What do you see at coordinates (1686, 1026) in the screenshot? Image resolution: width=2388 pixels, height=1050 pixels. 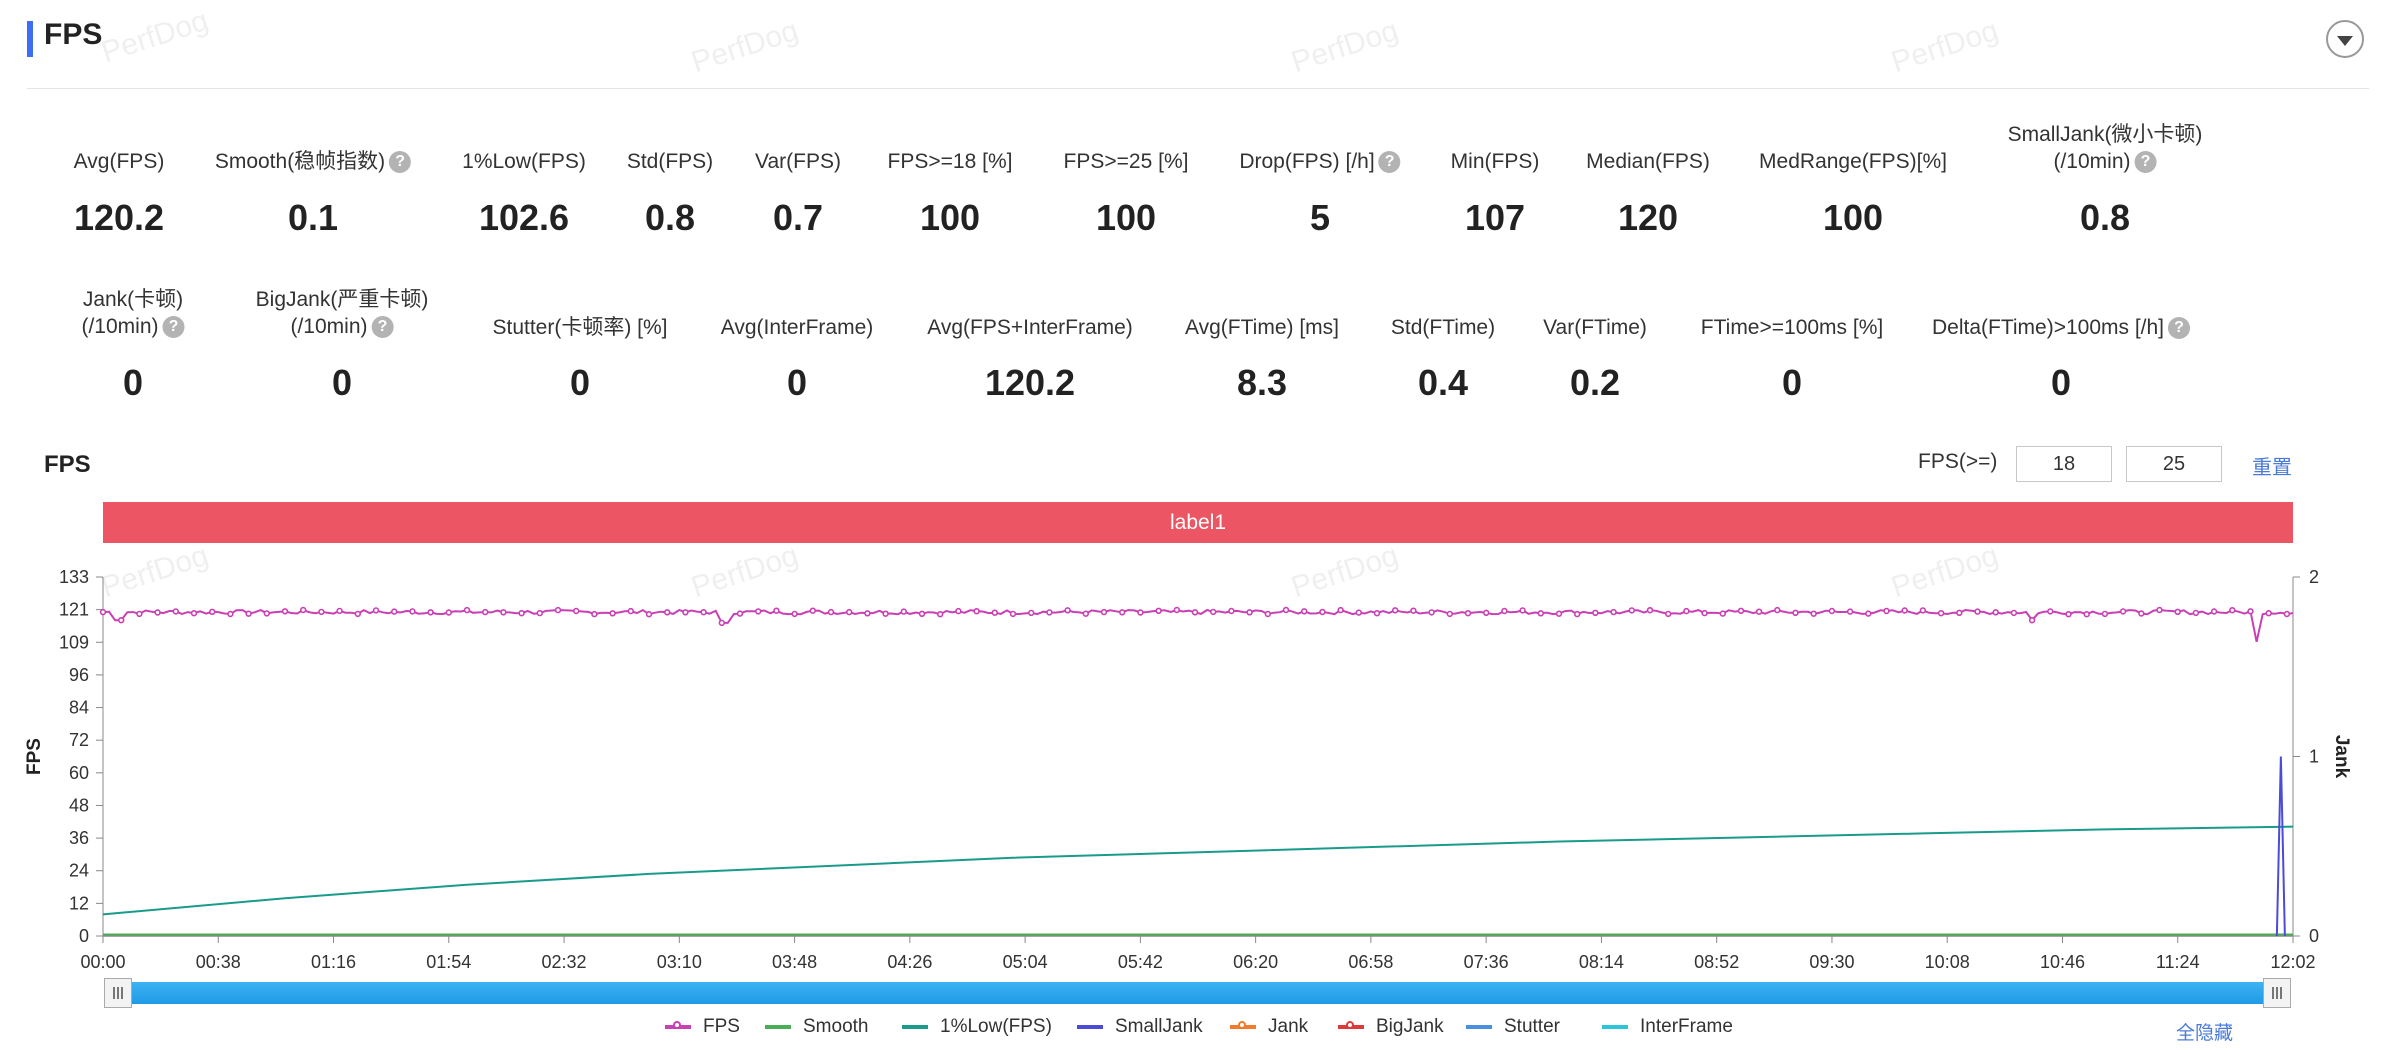 I see `legend-label: InterFrame` at bounding box center [1686, 1026].